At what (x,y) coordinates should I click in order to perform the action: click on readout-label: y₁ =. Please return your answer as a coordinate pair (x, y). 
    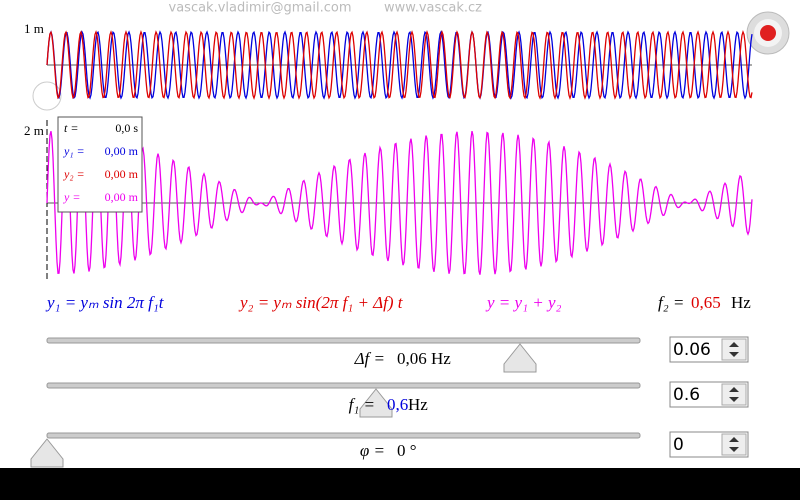
    Looking at the image, I should click on (74, 151).